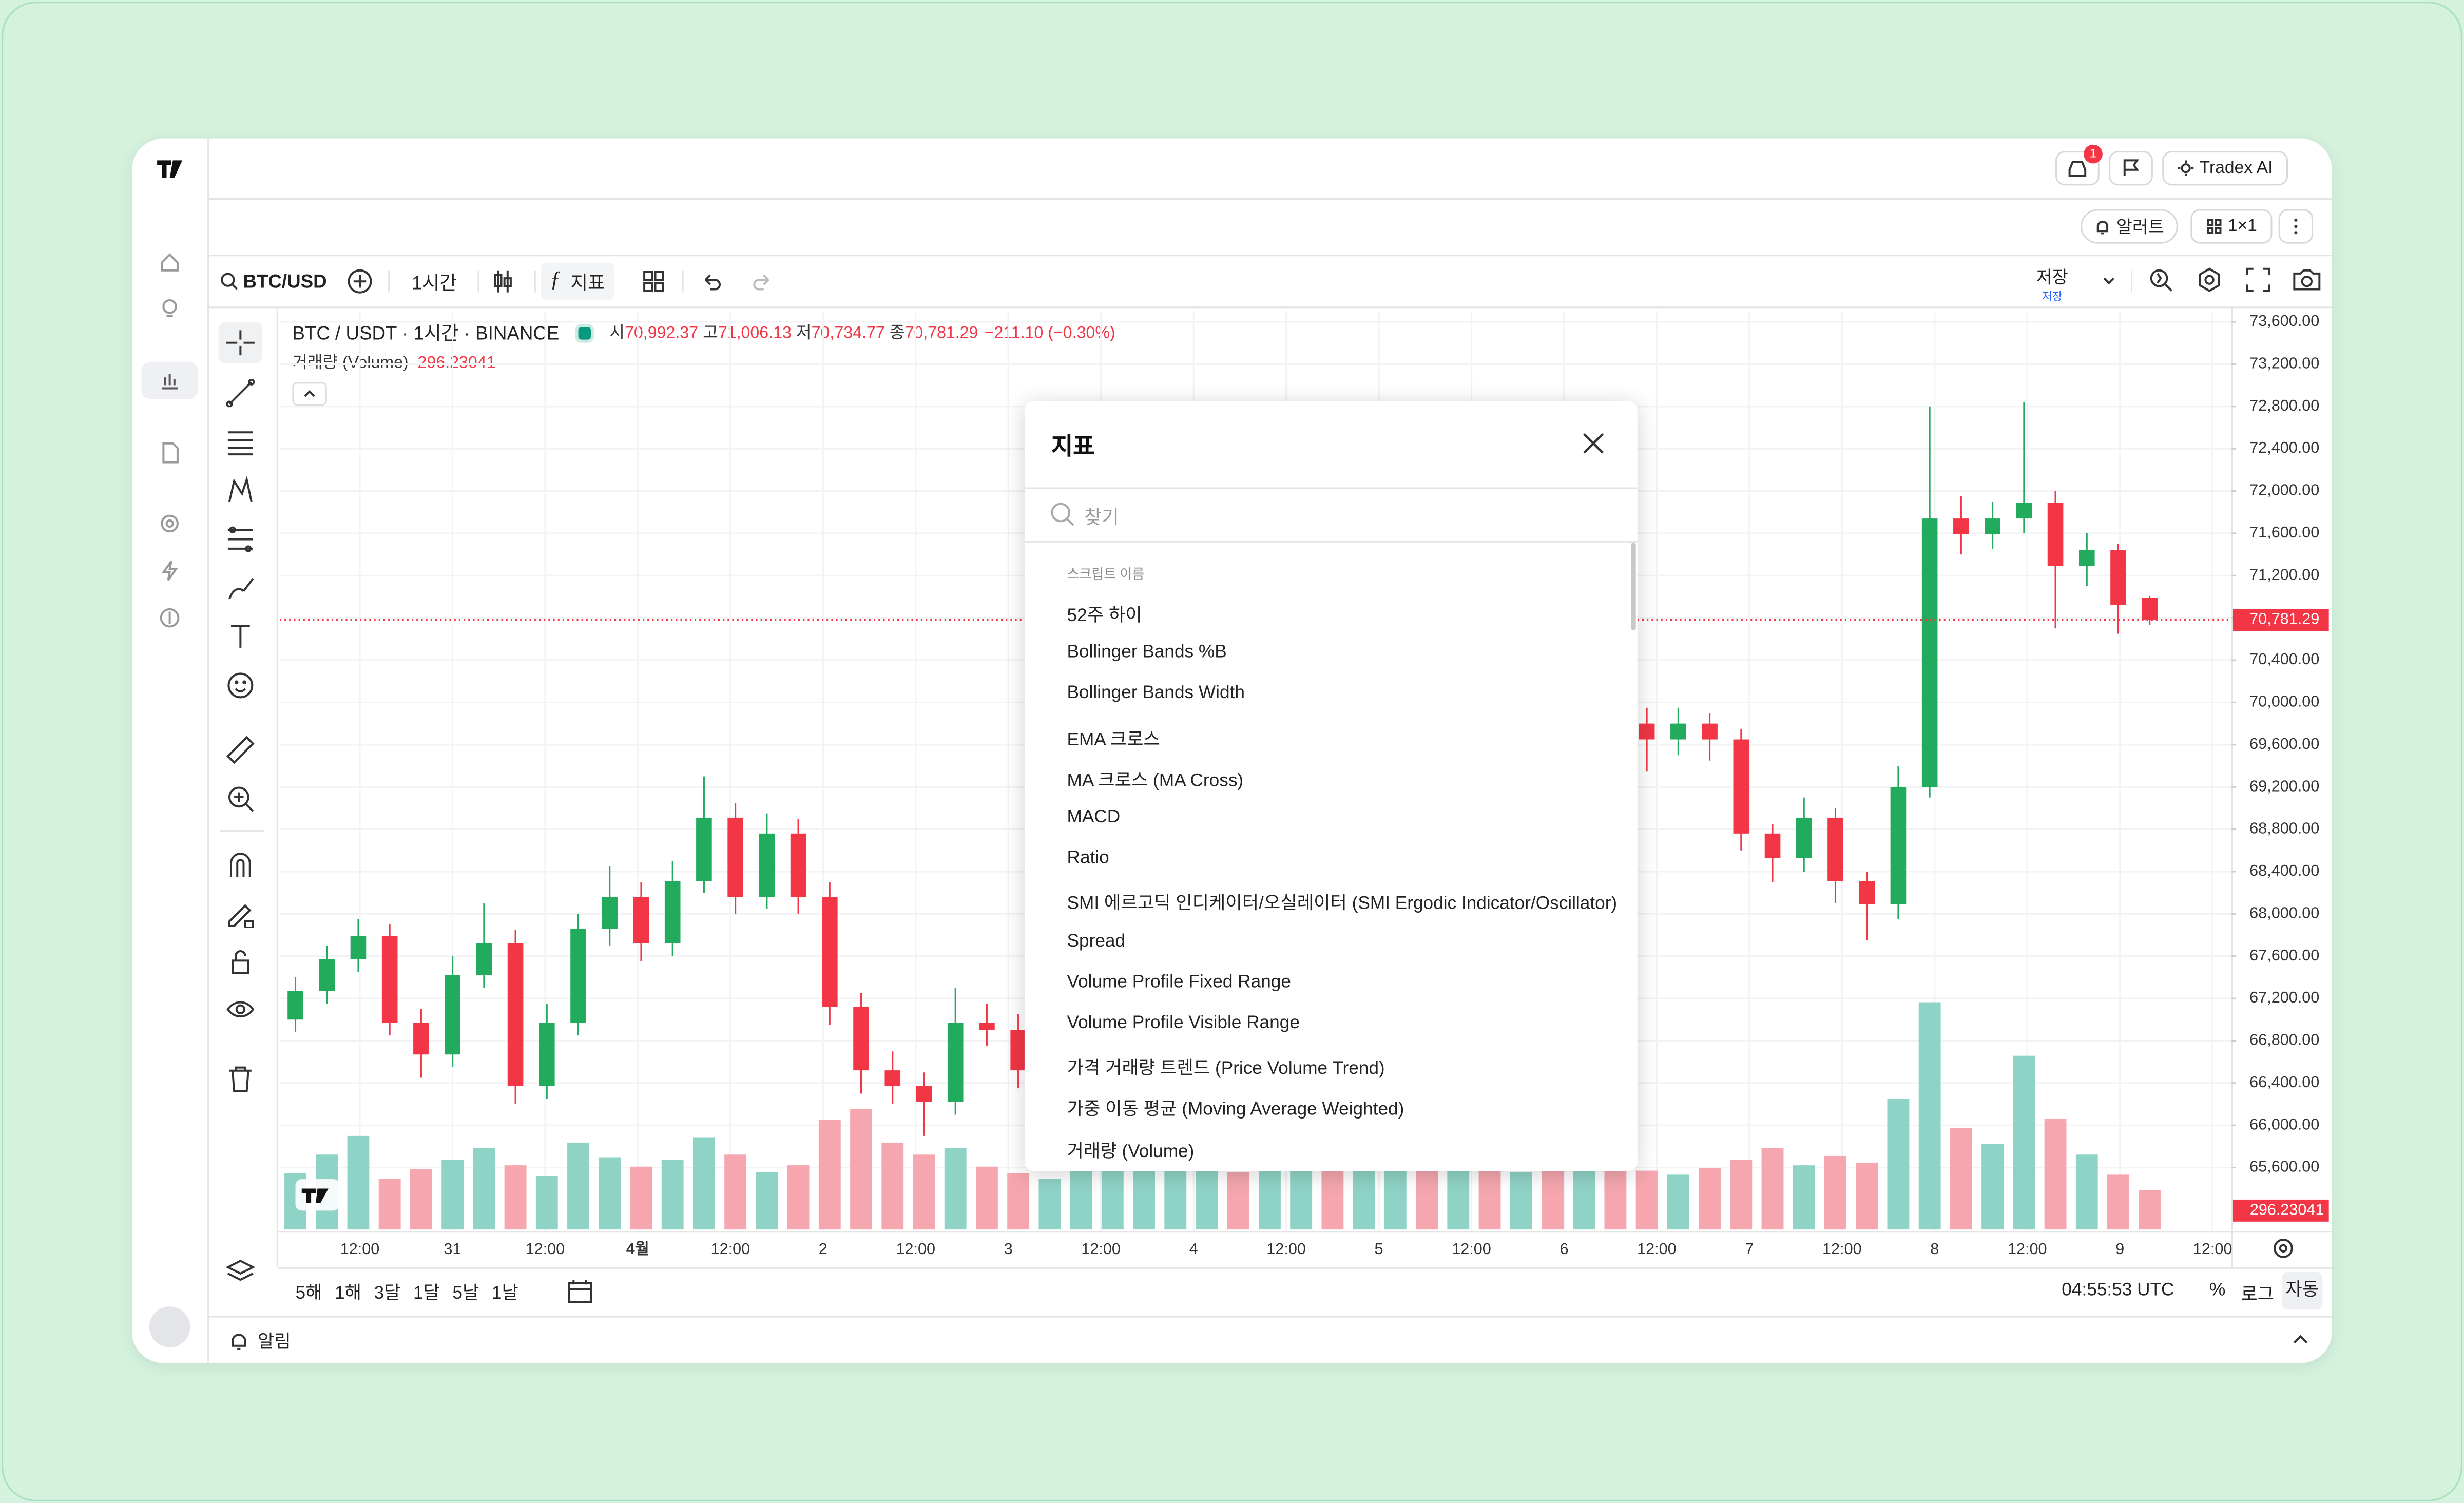 This screenshot has height=1503, width=2464. What do you see at coordinates (1088, 859) in the screenshot?
I see `indicator-item: Ratio` at bounding box center [1088, 859].